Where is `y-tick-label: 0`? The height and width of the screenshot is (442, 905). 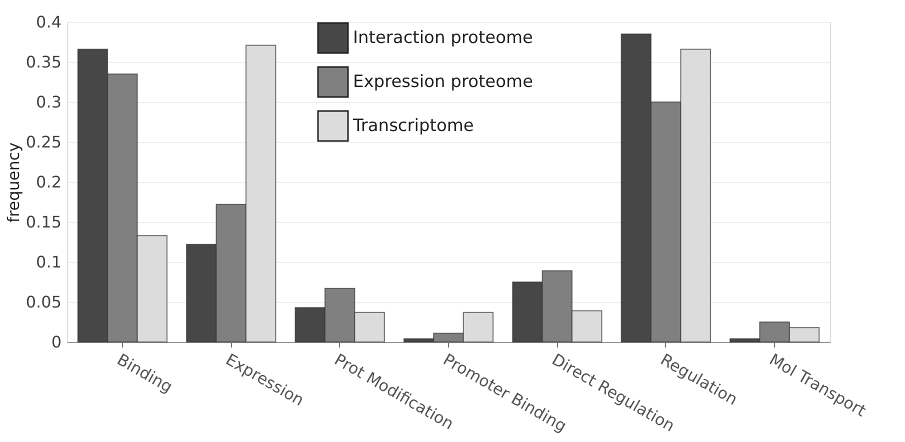 y-tick-label: 0 is located at coordinates (56, 342).